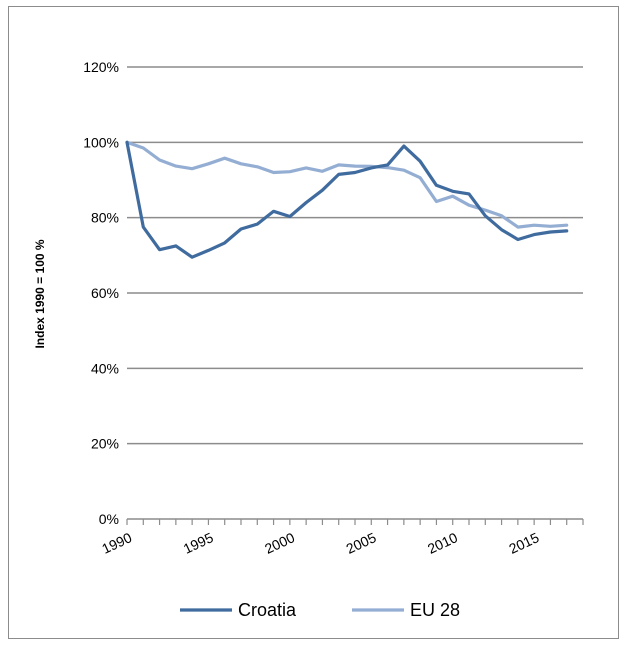 This screenshot has height=645, width=625. Describe the element at coordinates (105, 368) in the screenshot. I see `y-tick-label-40: 40%` at that location.